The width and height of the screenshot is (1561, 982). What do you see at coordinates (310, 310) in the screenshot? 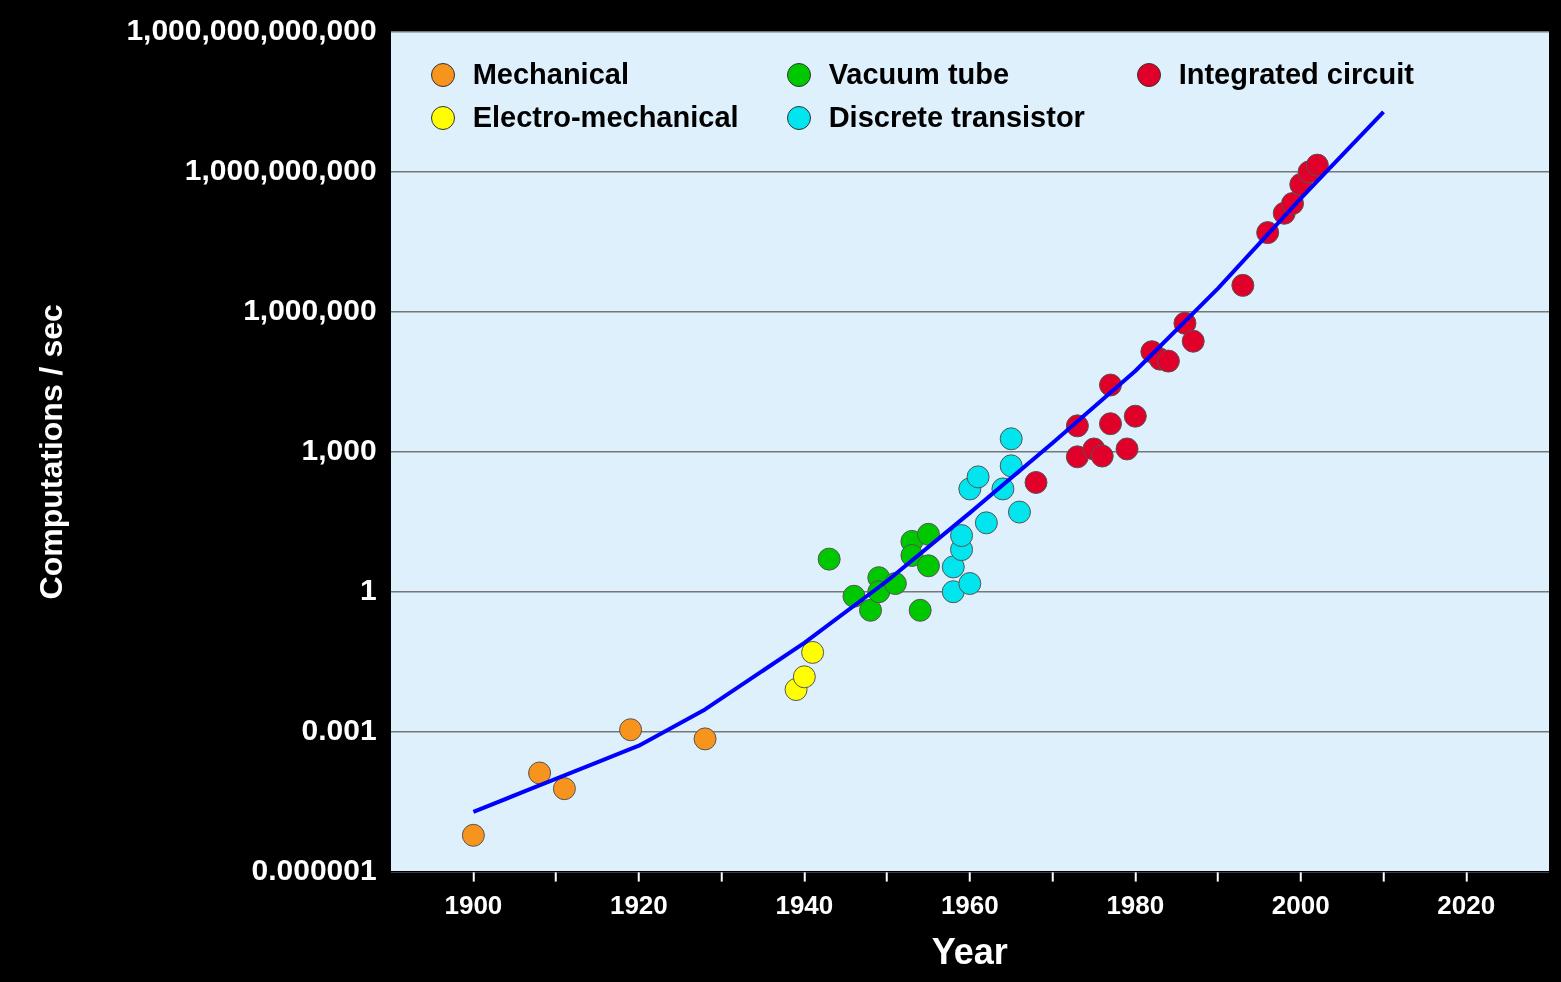
I see `y-tick-label: 1,000,000` at bounding box center [310, 310].